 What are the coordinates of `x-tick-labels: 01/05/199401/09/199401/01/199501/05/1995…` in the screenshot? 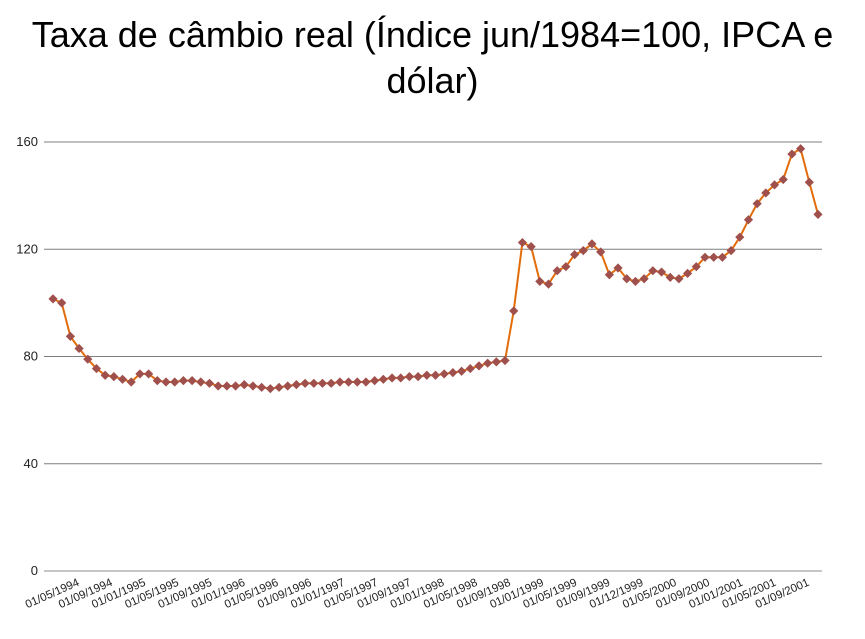 It's located at (417, 594).